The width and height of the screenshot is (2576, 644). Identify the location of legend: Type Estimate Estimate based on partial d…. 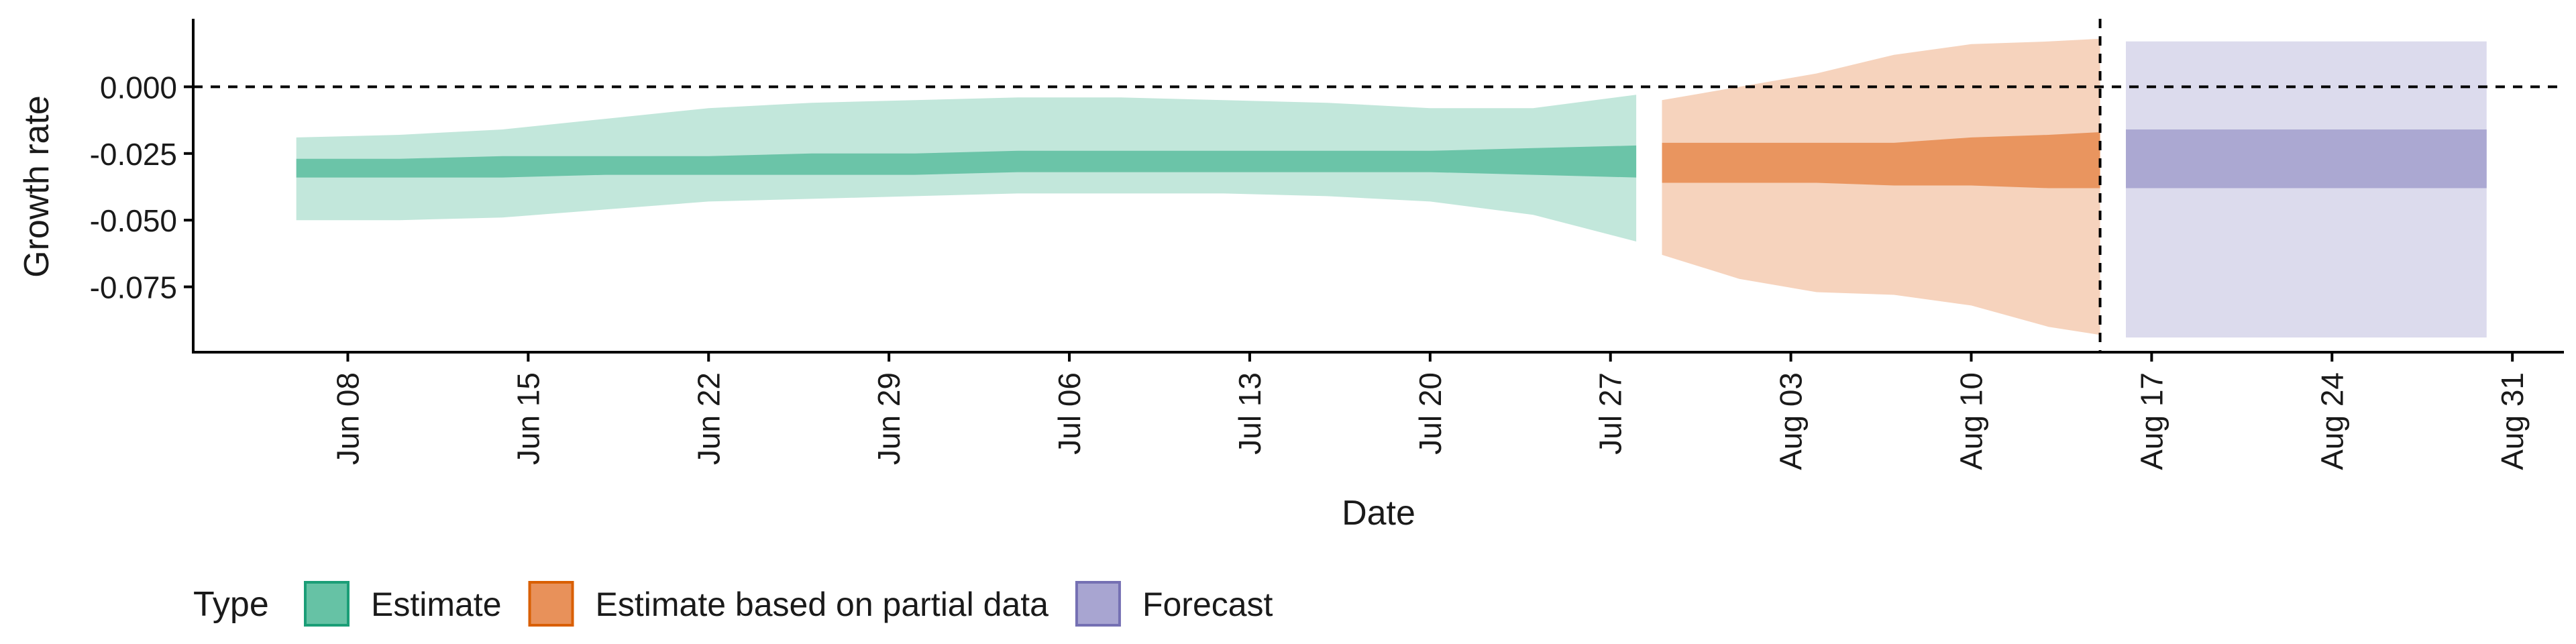
(733, 604).